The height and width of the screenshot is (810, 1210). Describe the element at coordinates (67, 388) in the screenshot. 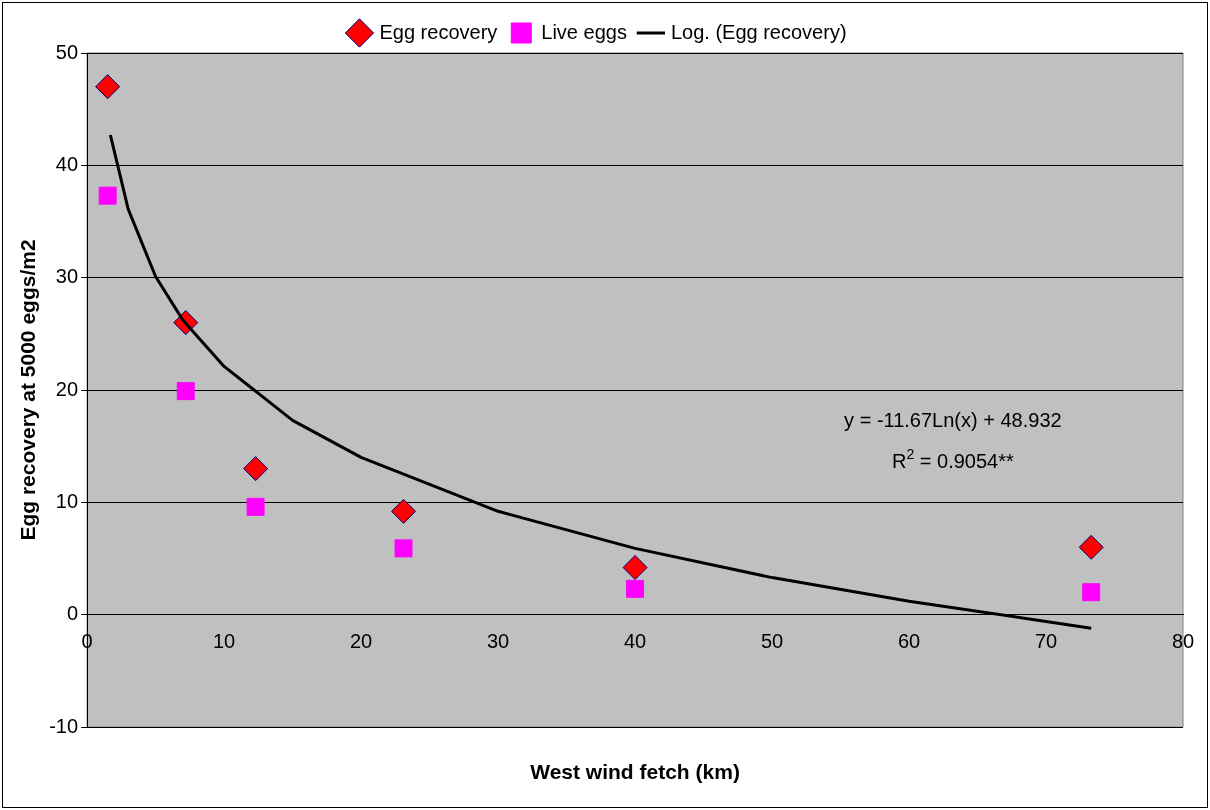

I see `y-tick-label: 20` at that location.